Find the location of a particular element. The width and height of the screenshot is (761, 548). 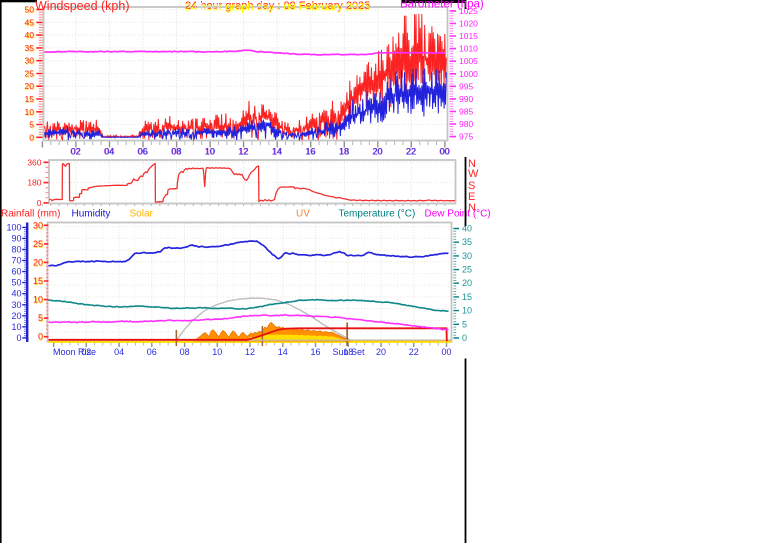

svg-text: 1025 is located at coordinates (468, 11).